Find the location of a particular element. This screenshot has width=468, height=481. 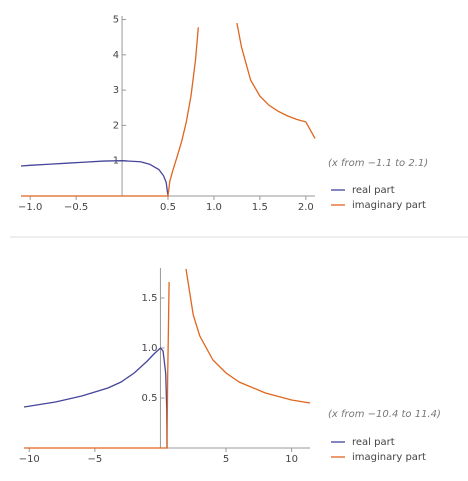

y-tick-label: 3 is located at coordinates (116, 90).